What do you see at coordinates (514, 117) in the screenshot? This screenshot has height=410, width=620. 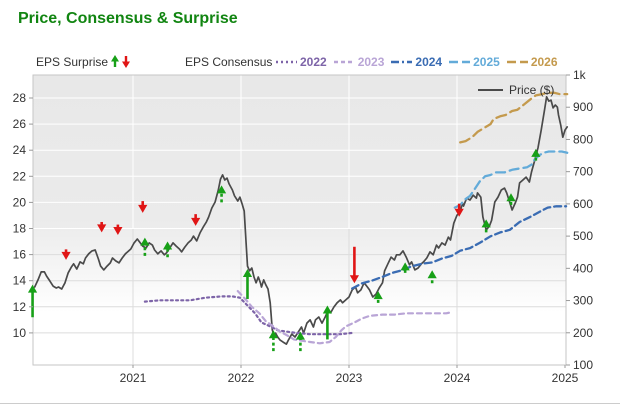 I see `consensus-2026-line` at bounding box center [514, 117].